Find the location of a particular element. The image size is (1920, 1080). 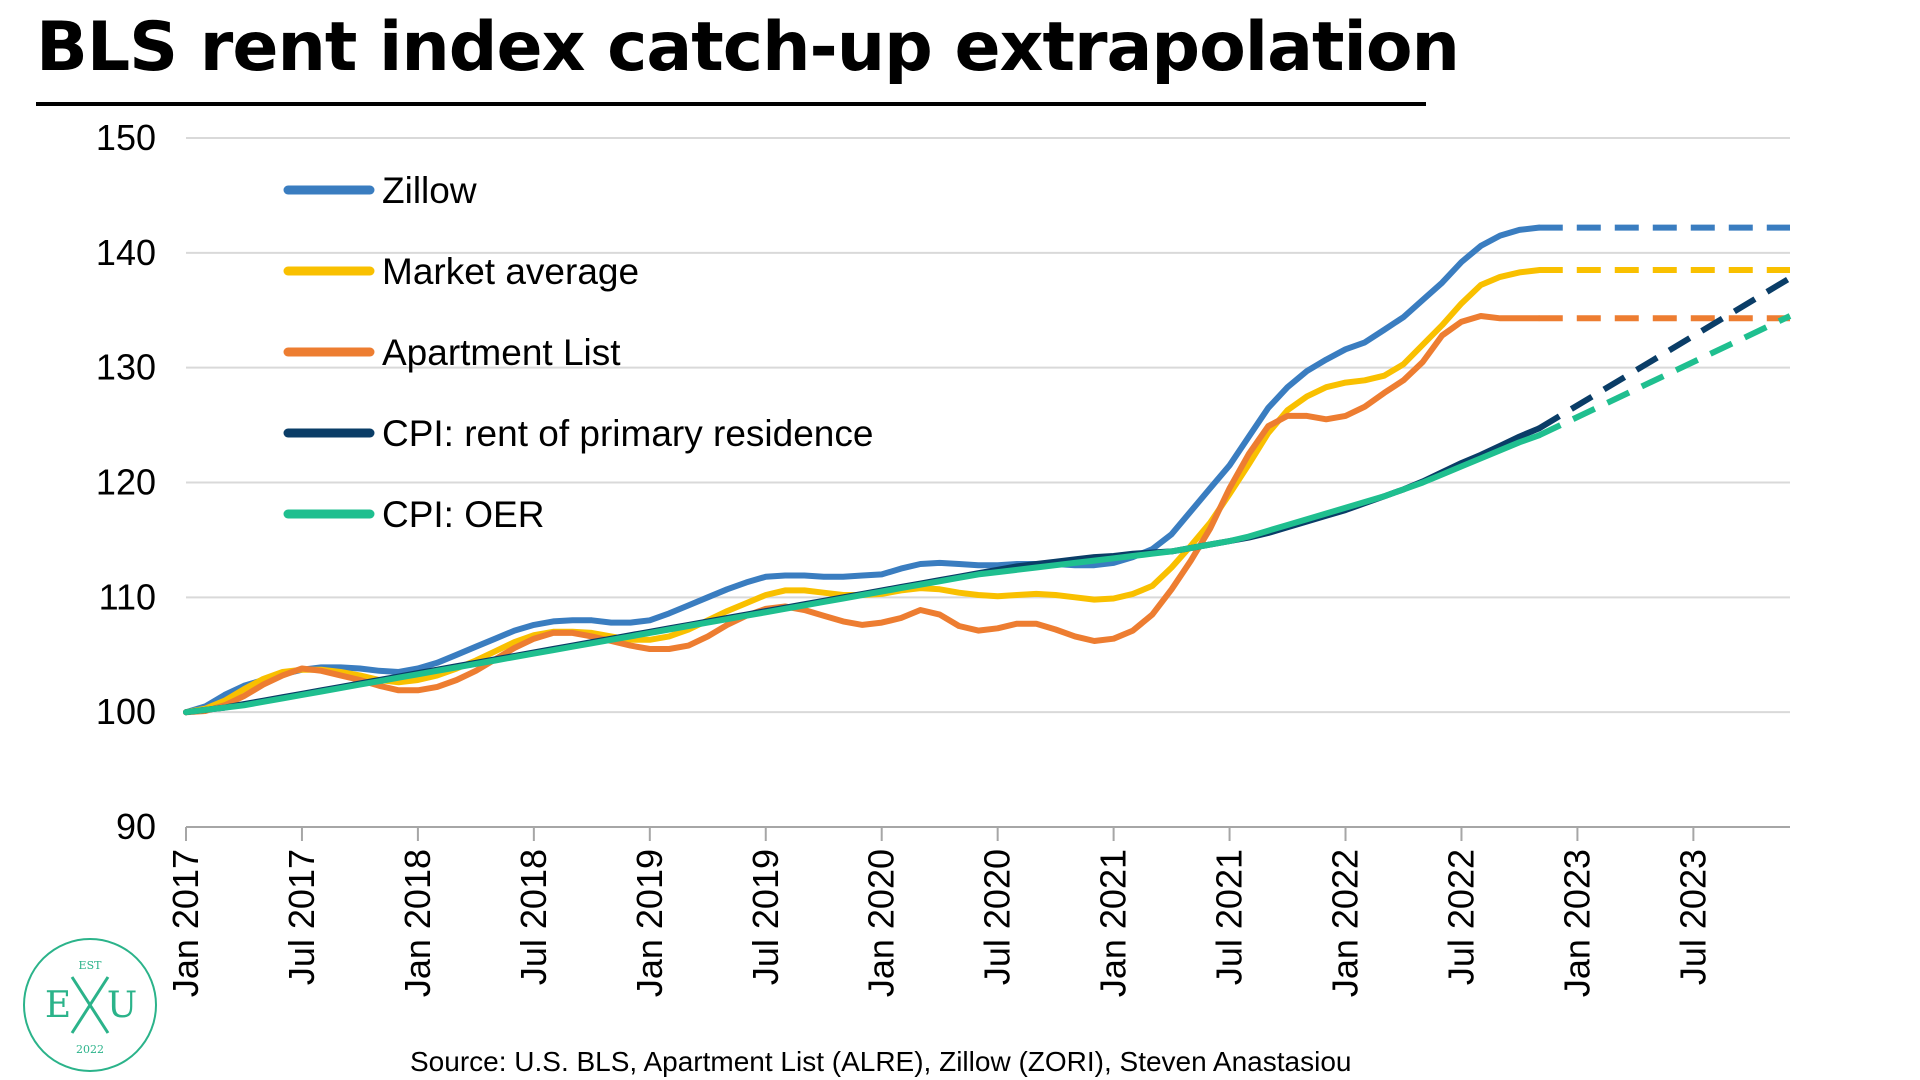

legend-label-0: Zillow is located at coordinates (429, 190).